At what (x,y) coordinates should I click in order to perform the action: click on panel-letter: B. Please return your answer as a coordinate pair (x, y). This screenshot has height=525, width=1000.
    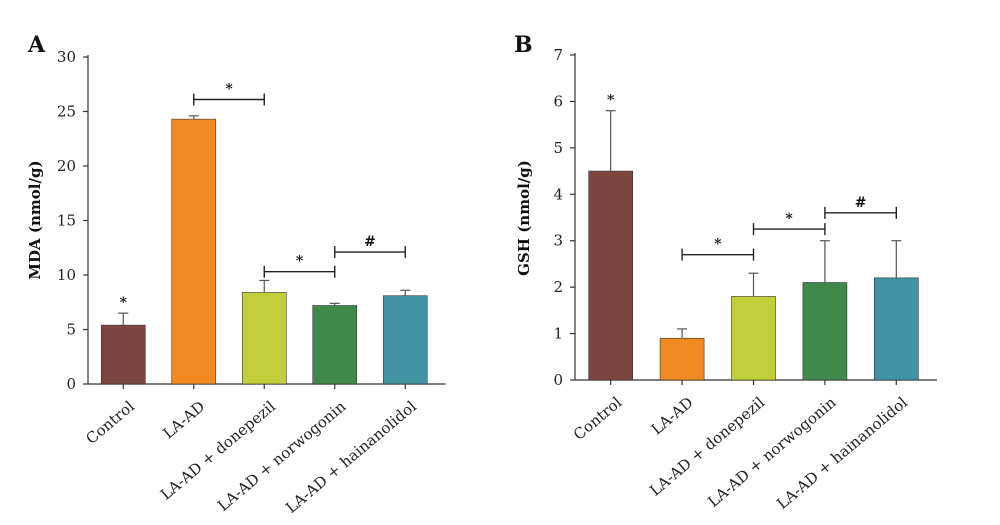
    Looking at the image, I should click on (523, 45).